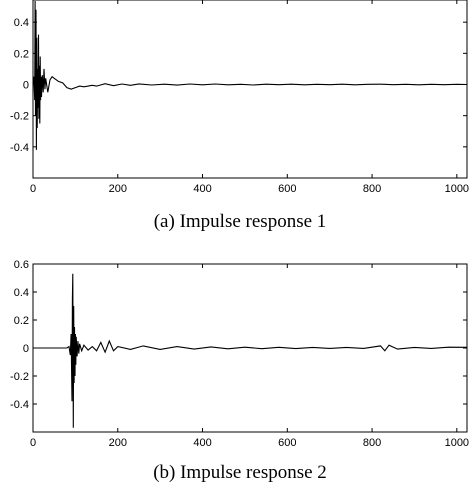 This screenshot has height=488, width=474. I want to click on caption-b: (b) Impulse response 2, so click(240, 472).